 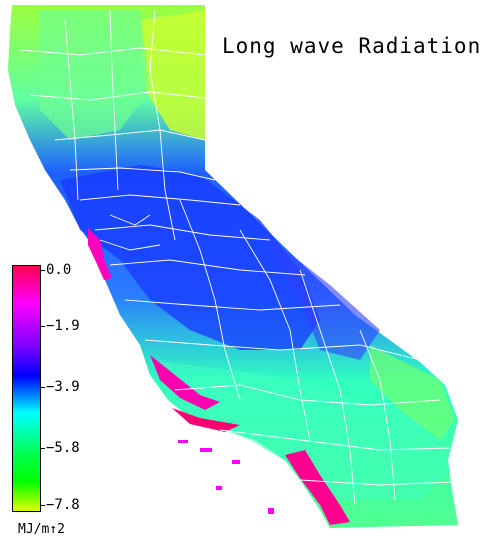 I want to click on legend-tick-label: −3.9, so click(x=63, y=387).